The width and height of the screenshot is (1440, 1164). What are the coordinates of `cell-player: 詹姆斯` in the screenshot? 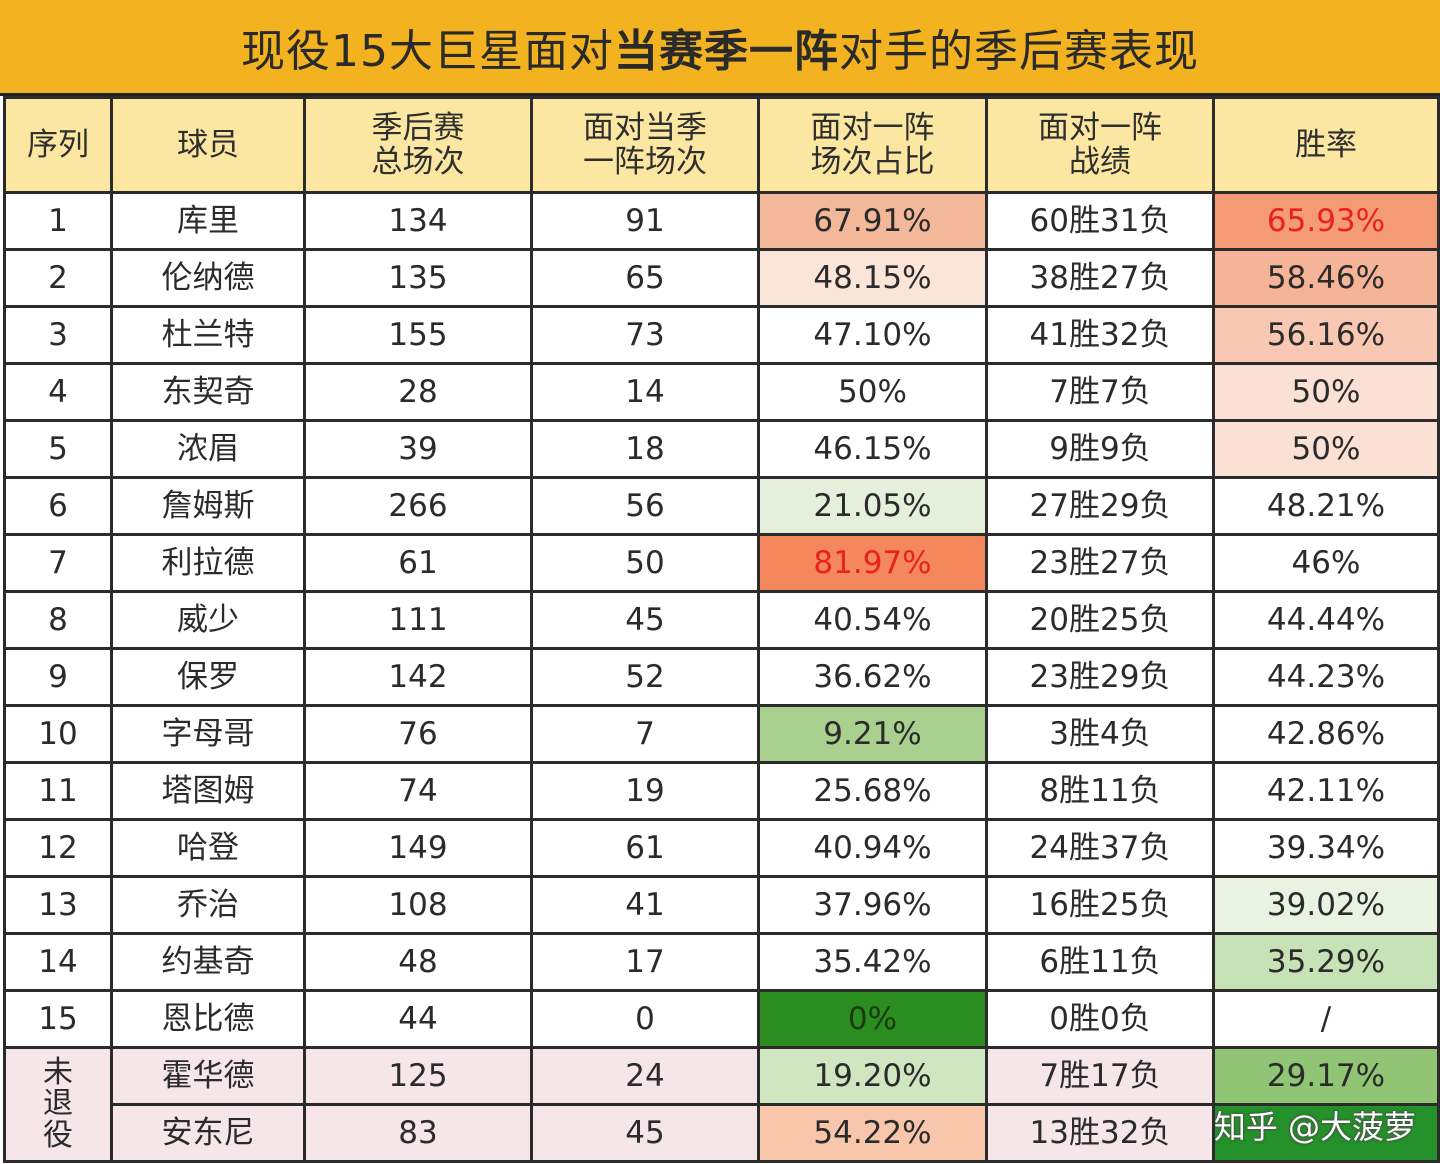 It's located at (208, 506).